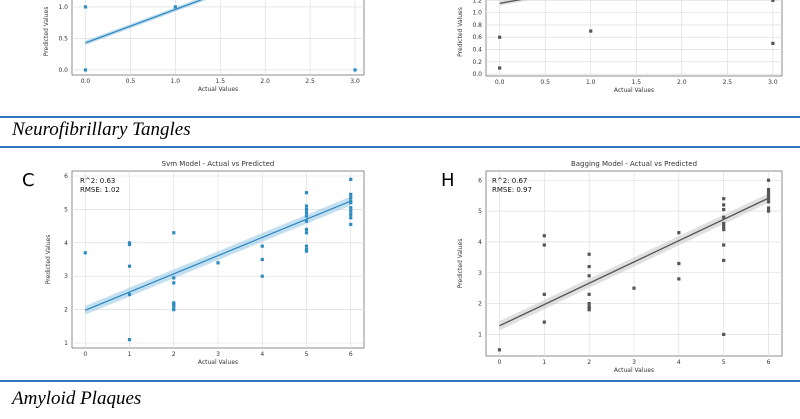 The width and height of the screenshot is (800, 419). Describe the element at coordinates (28, 180) in the screenshot. I see `panel-letter-c: C` at that location.